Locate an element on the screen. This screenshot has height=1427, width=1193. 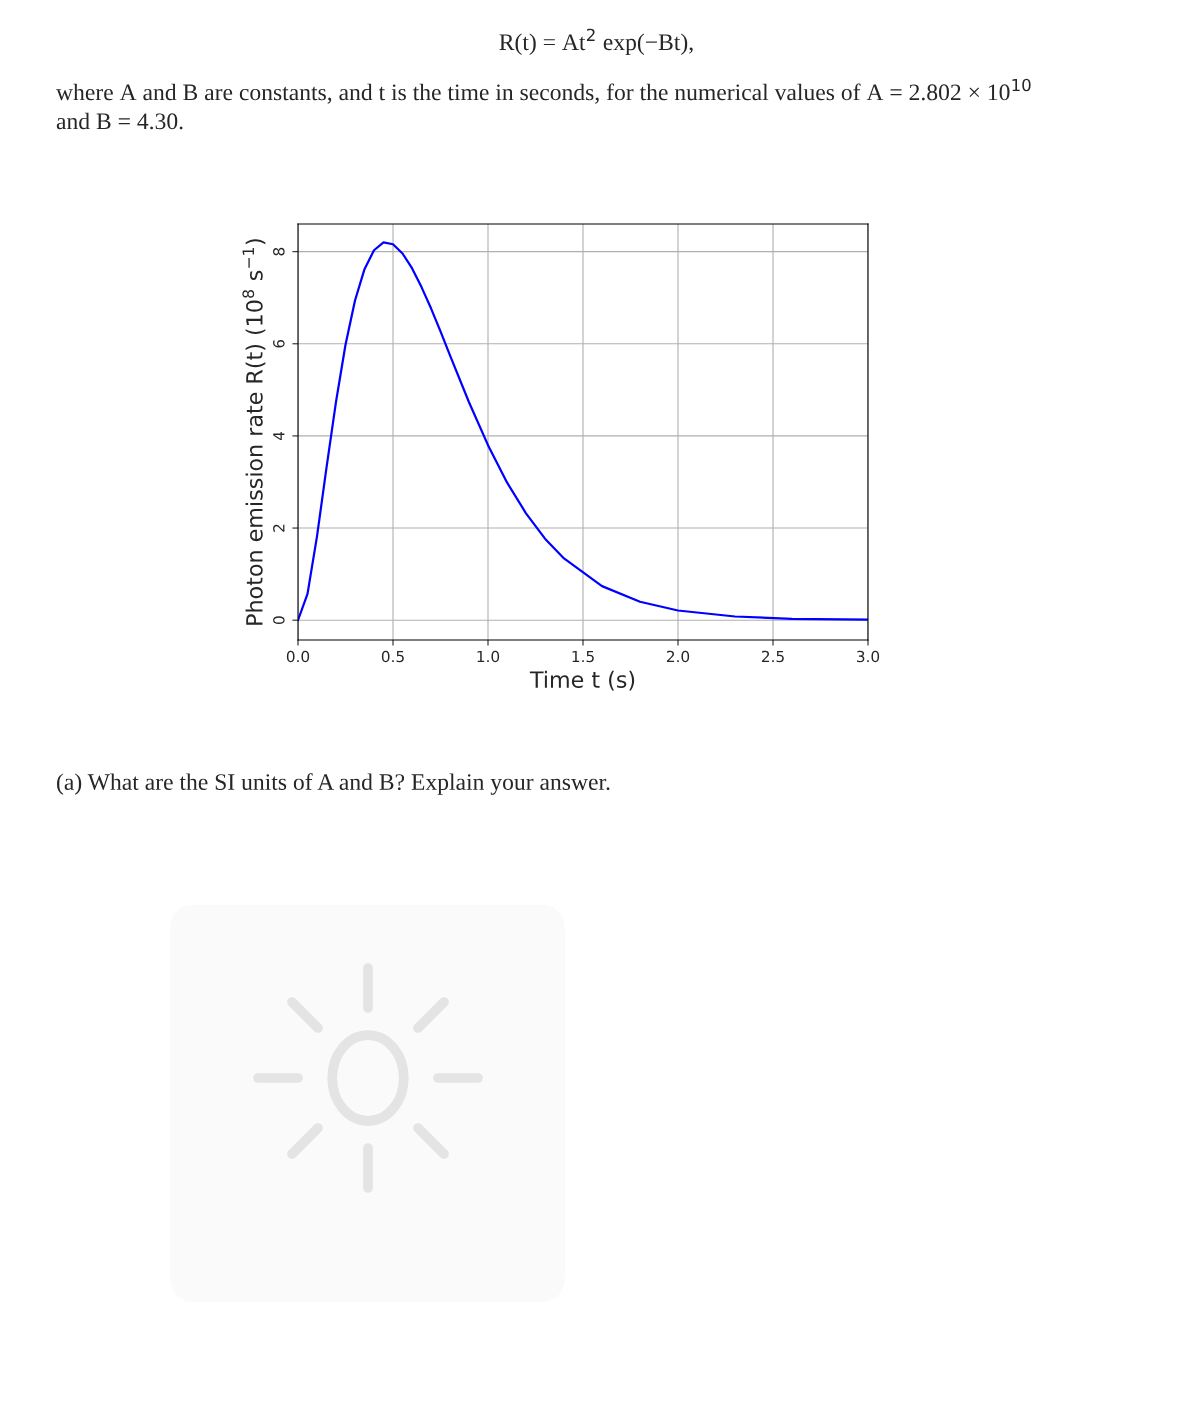
y-tick-label: 6 is located at coordinates (279, 343).